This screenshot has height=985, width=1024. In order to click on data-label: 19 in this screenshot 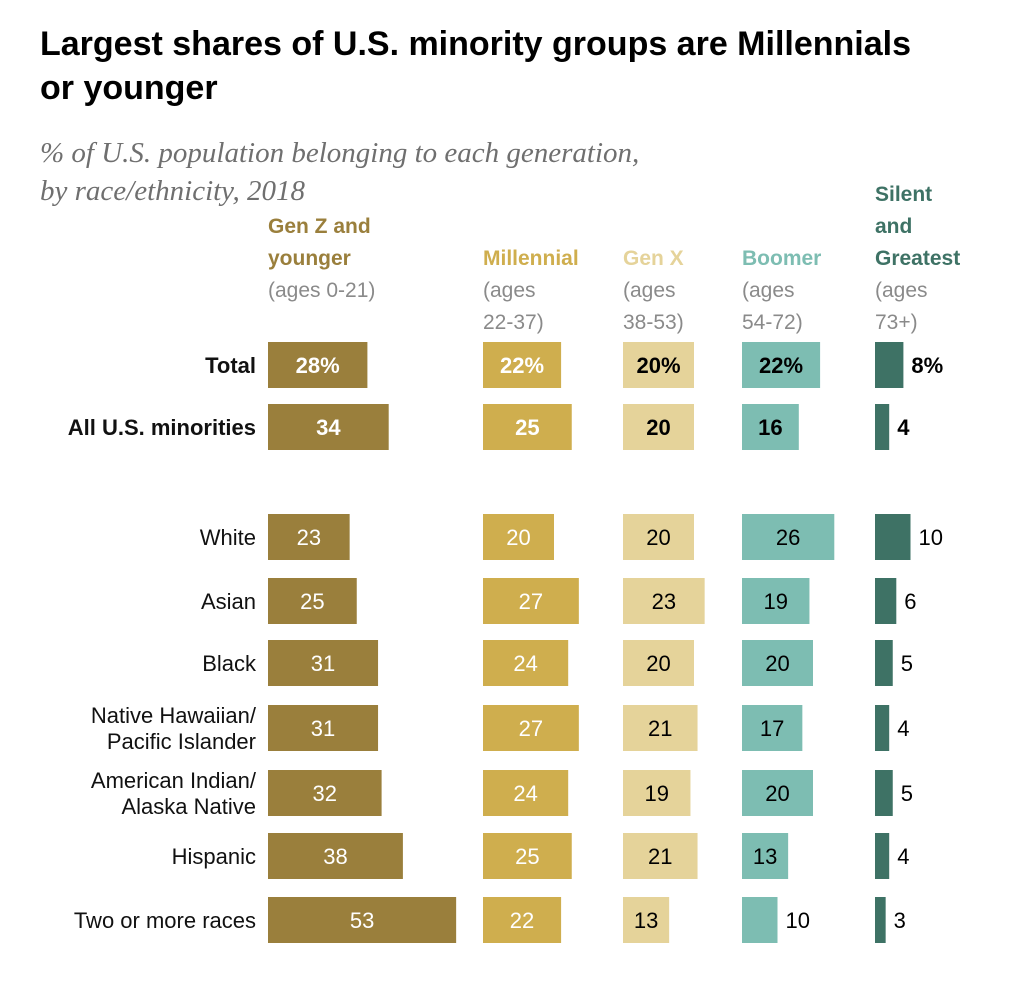, I will do `click(656, 793)`.